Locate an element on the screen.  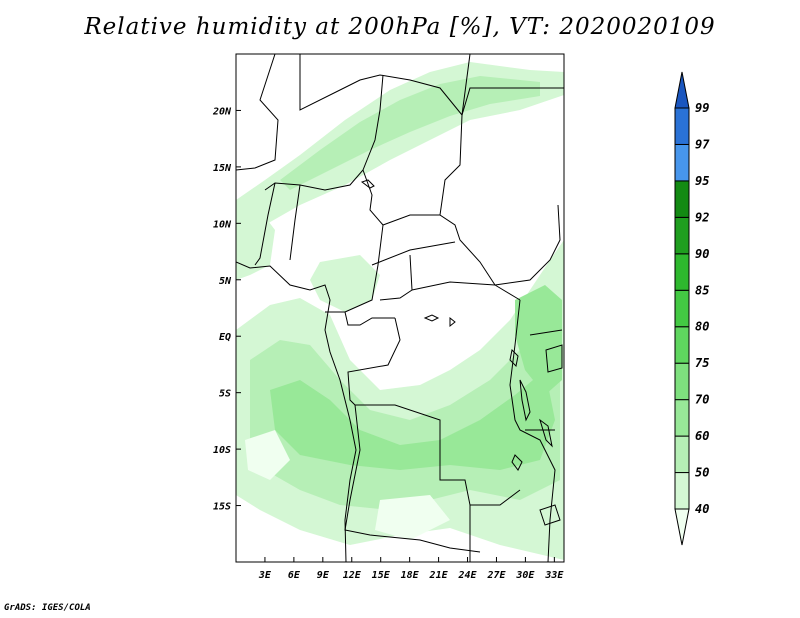
humidity-guinea-patch is located at coordinates (345, 283).